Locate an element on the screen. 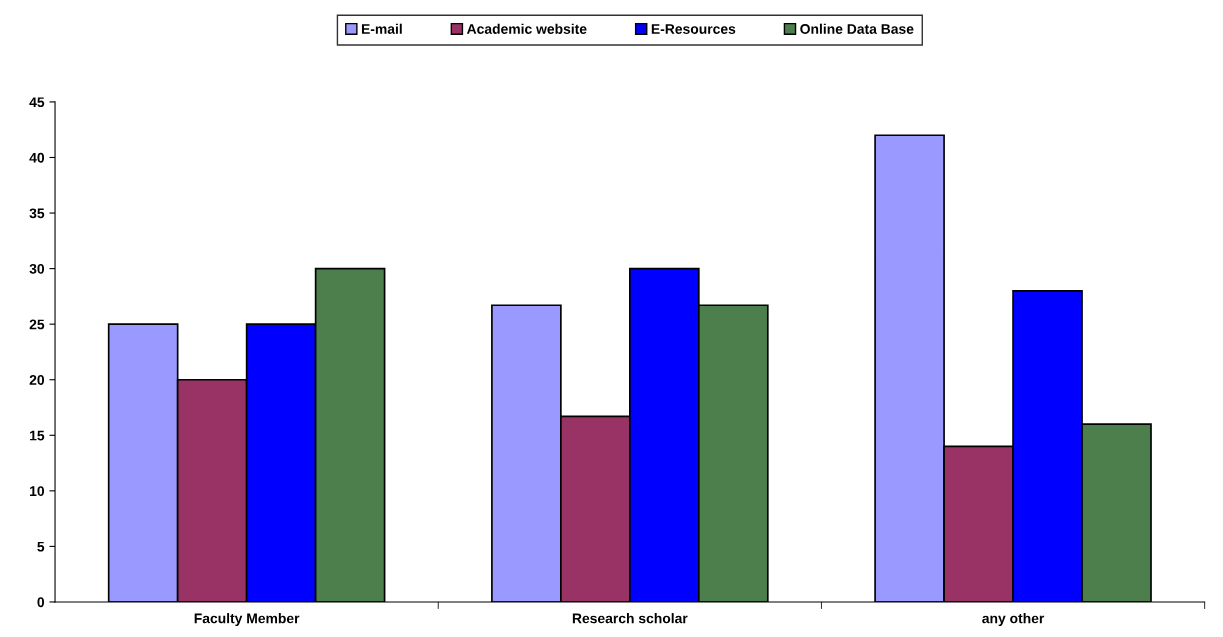 Image resolution: width=1223 pixels, height=637 pixels. x-tick-label: Research scholar is located at coordinates (630, 618).